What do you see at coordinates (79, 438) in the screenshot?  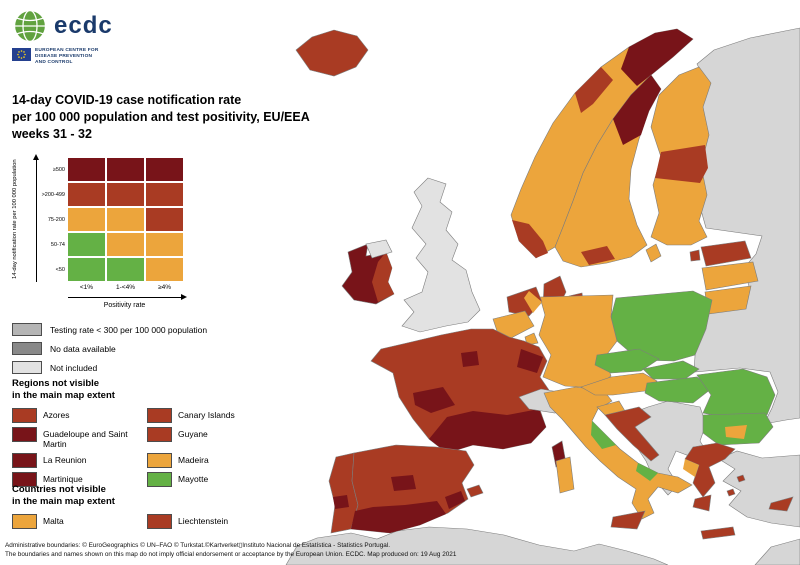 I see `legend-item-guadeloupe: Guadeloupe and Saint Martin` at bounding box center [79, 438].